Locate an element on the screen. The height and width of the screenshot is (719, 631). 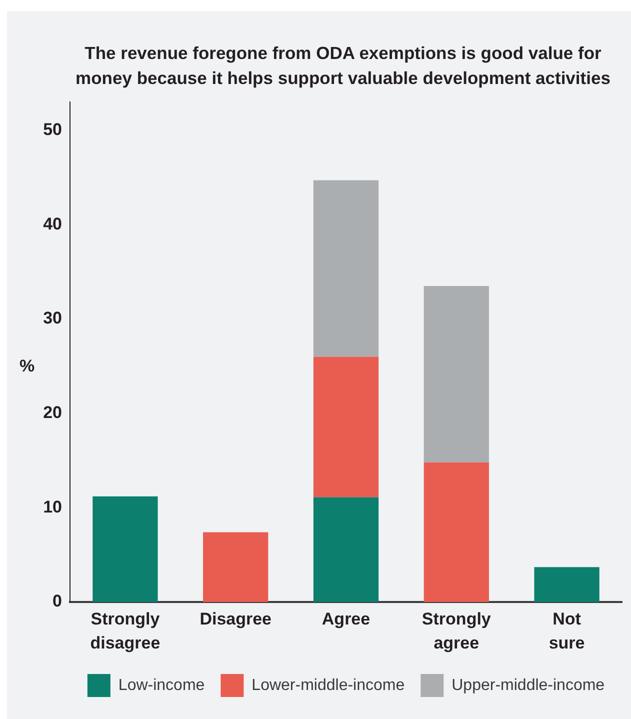
y-tick-label: 10 is located at coordinates (52, 506).